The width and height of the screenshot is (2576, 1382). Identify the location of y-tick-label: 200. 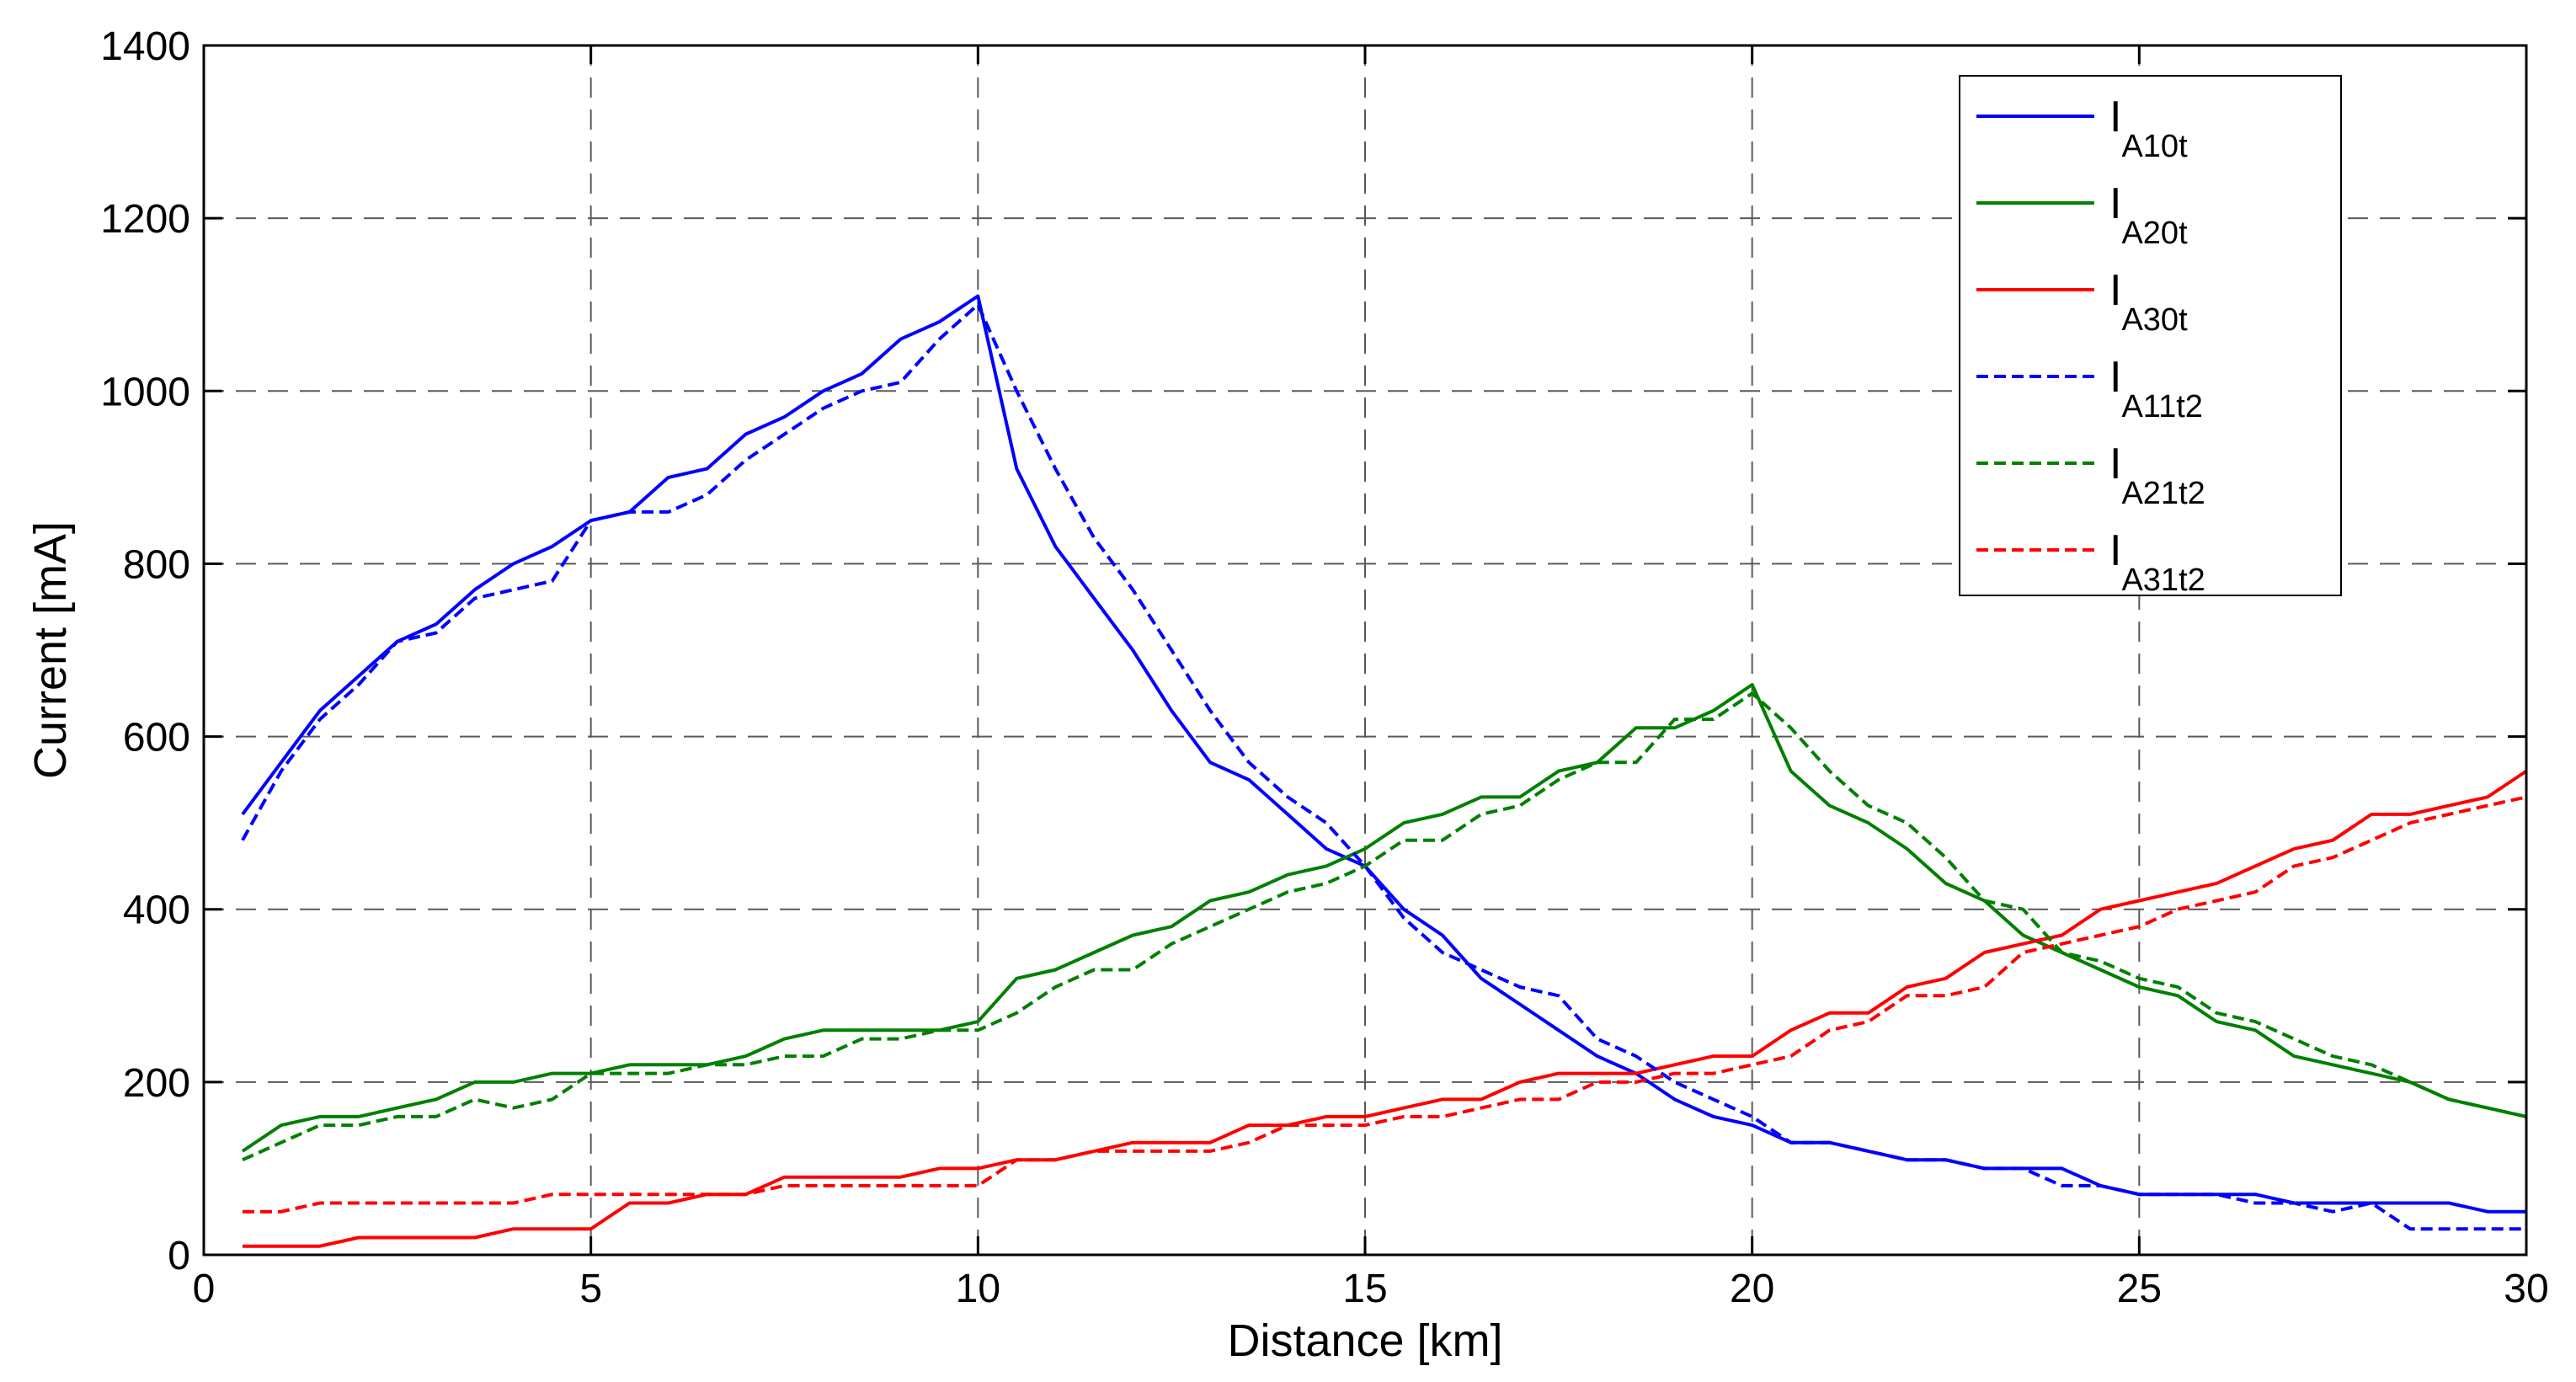
(156, 1083).